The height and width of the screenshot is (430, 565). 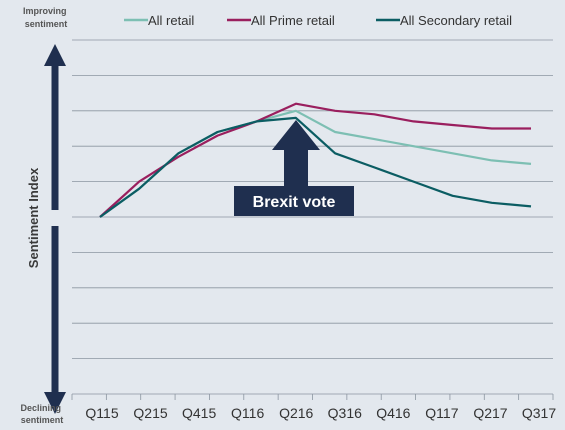 What do you see at coordinates (296, 154) in the screenshot?
I see `brexit-arrow` at bounding box center [296, 154].